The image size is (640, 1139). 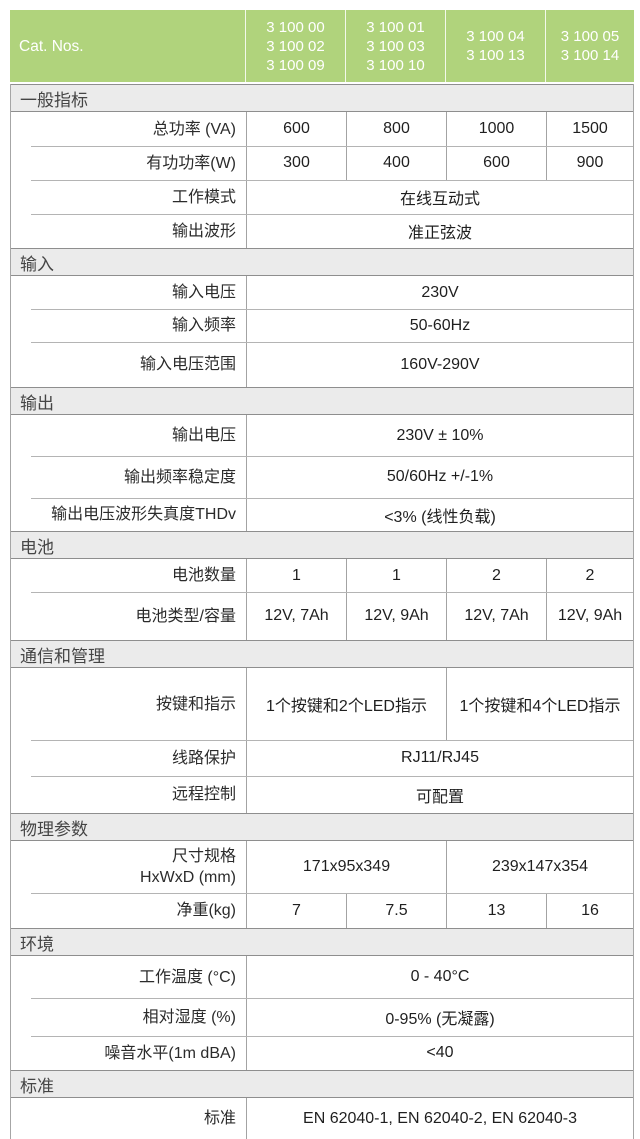 What do you see at coordinates (322, 942) in the screenshot?
I see `section-title: 环境` at bounding box center [322, 942].